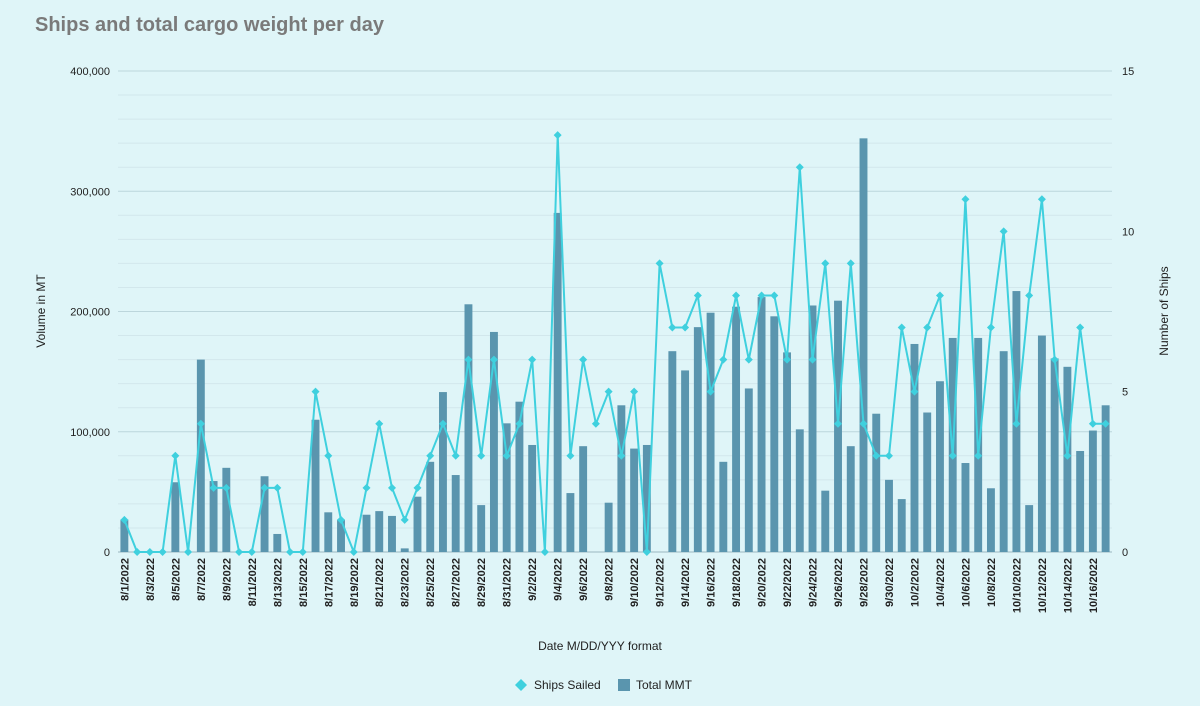 The width and height of the screenshot is (1200, 706). I want to click on x-axis-title: Date M/DD/YYY format, so click(600, 646).